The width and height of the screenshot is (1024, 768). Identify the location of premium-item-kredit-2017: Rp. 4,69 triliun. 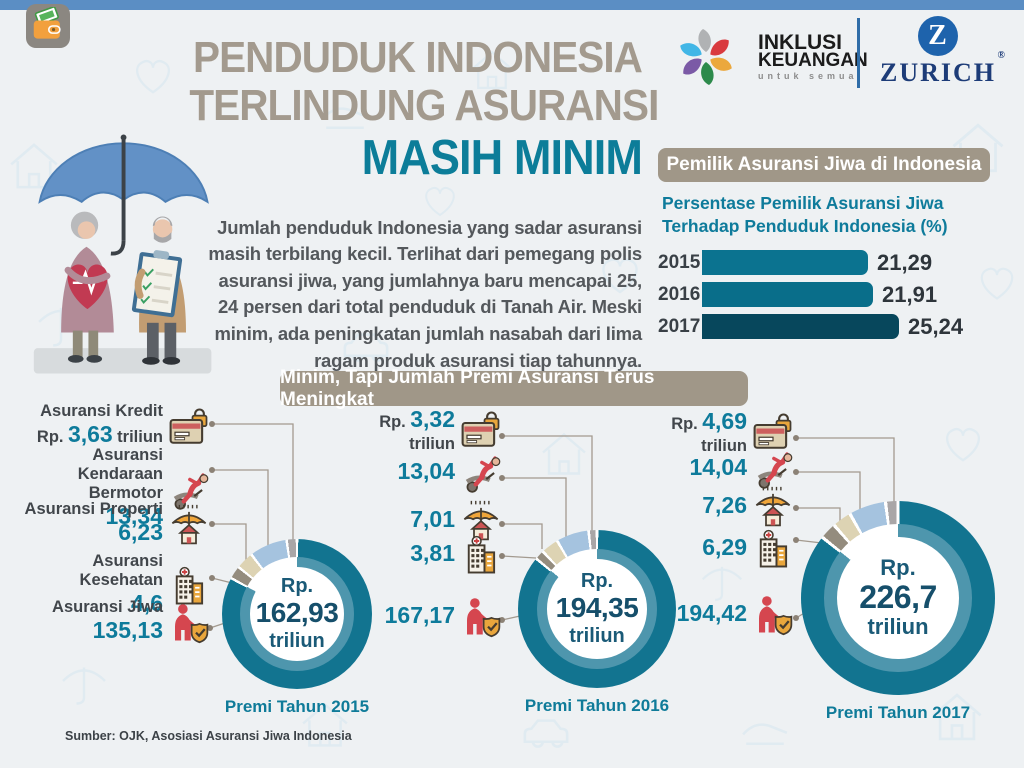
(708, 431).